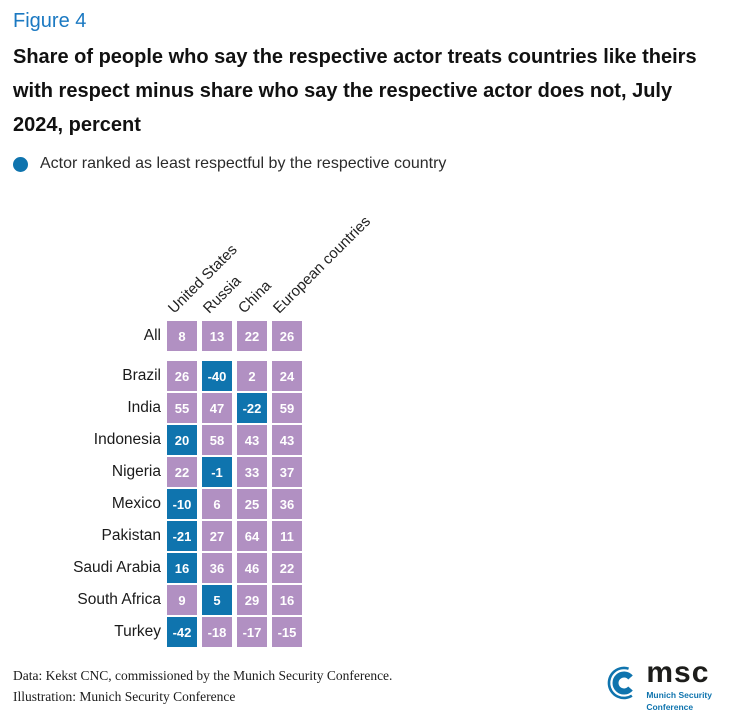 Image resolution: width=735 pixels, height=723 pixels. Describe the element at coordinates (252, 632) in the screenshot. I see `heatmap-cell: -17` at that location.